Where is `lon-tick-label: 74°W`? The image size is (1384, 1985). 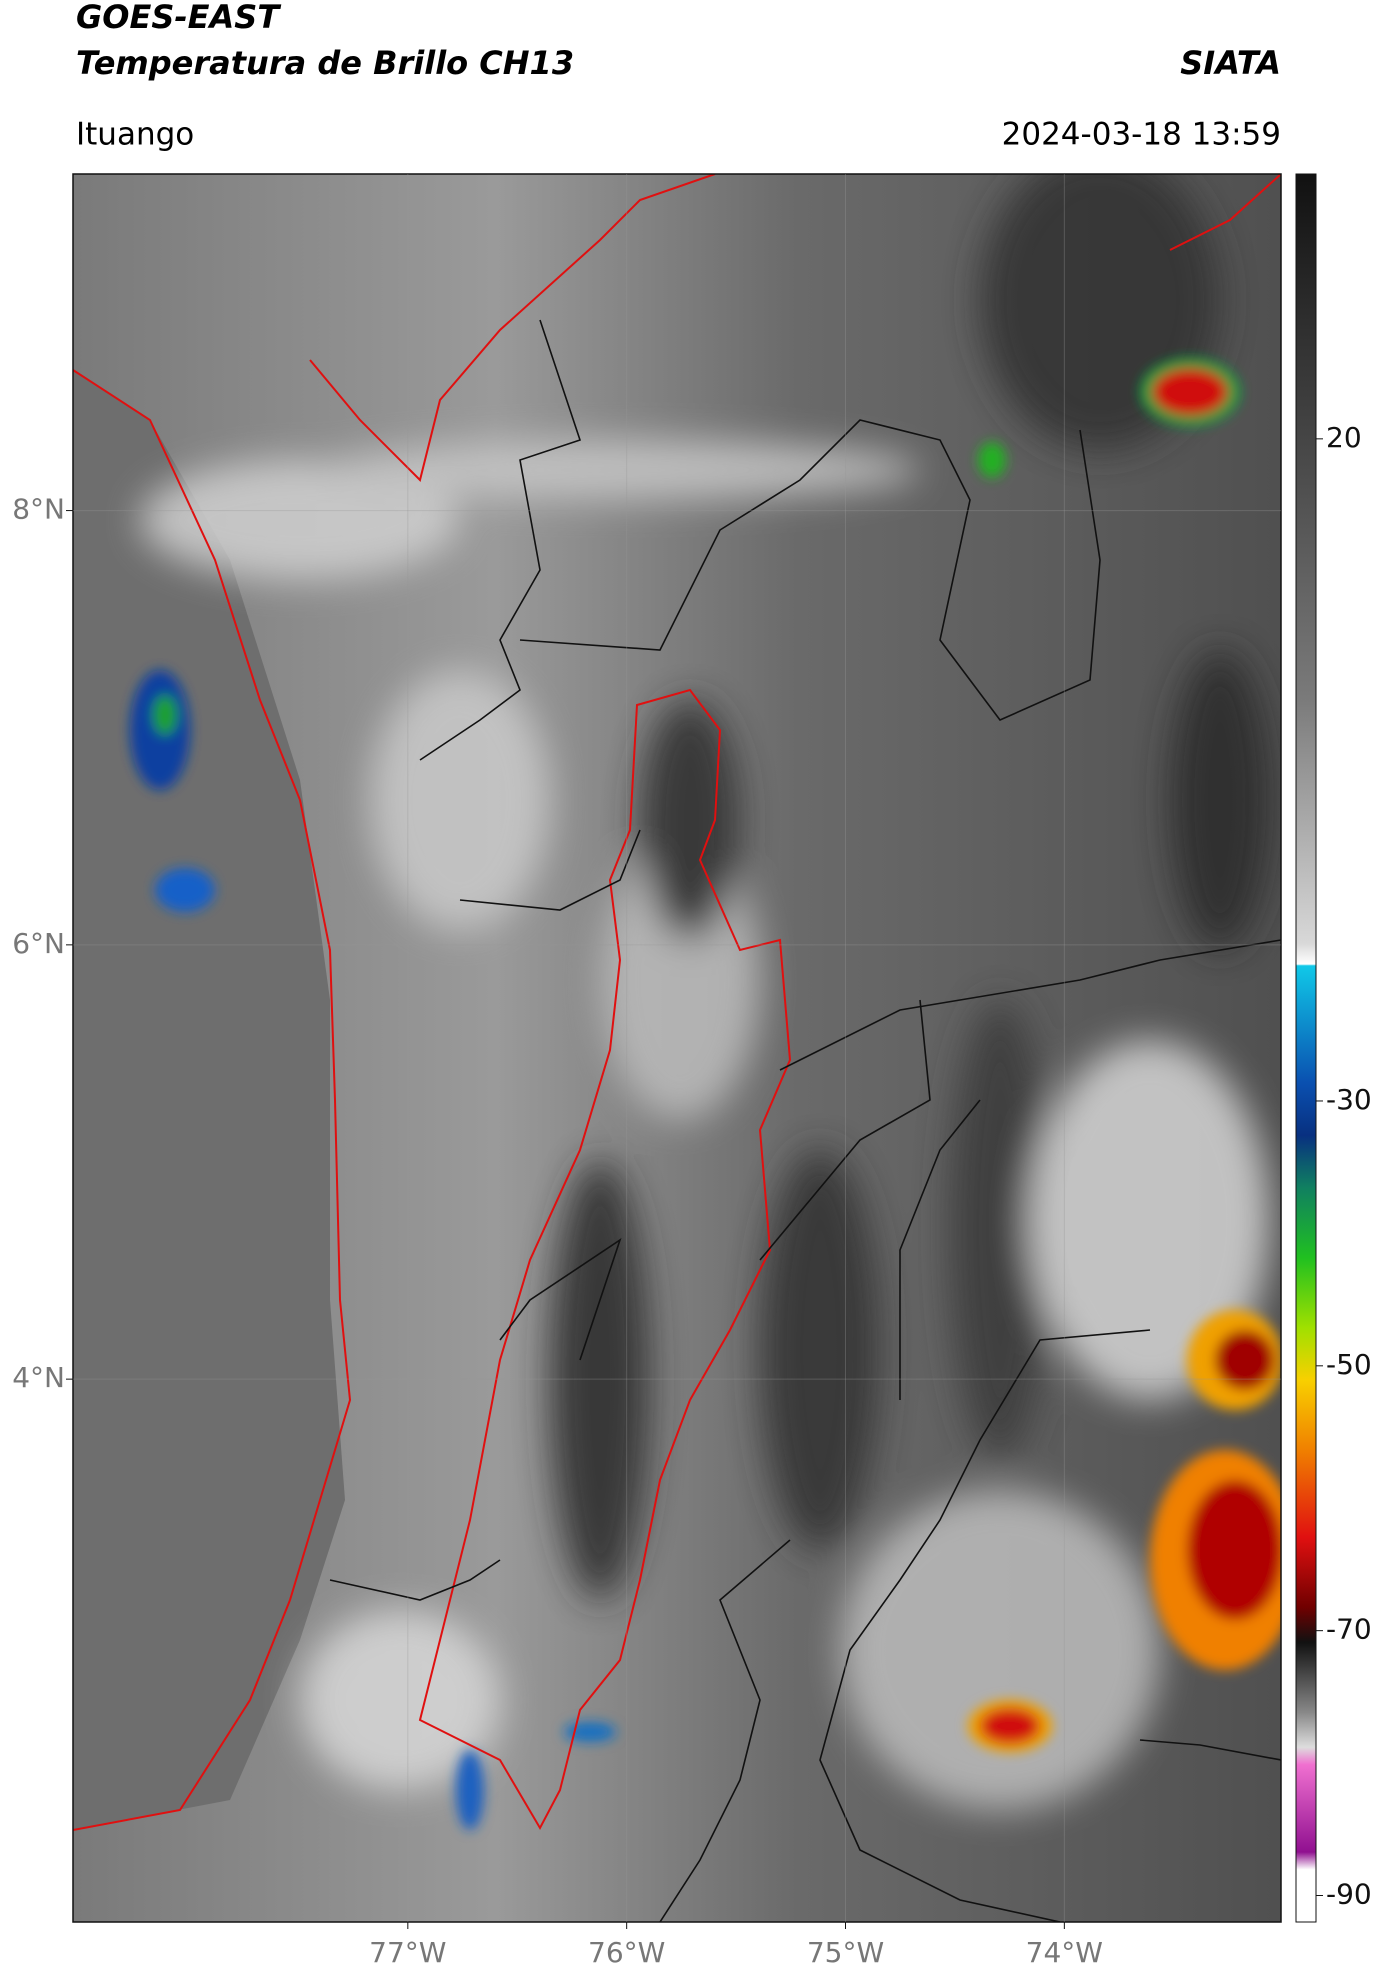 lon-tick-label: 74°W is located at coordinates (1064, 1952).